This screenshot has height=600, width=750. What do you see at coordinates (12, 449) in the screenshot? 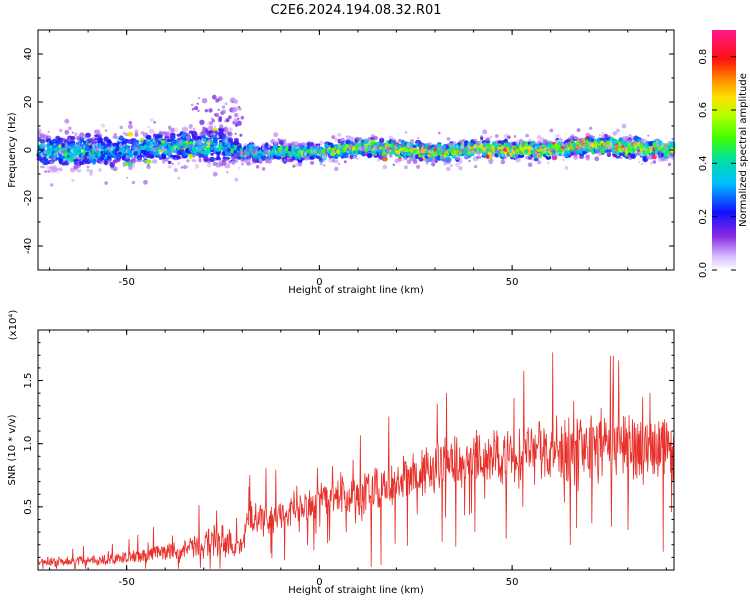
I see `snr-y-label: SNR (10 * v/v)` at bounding box center [12, 449].